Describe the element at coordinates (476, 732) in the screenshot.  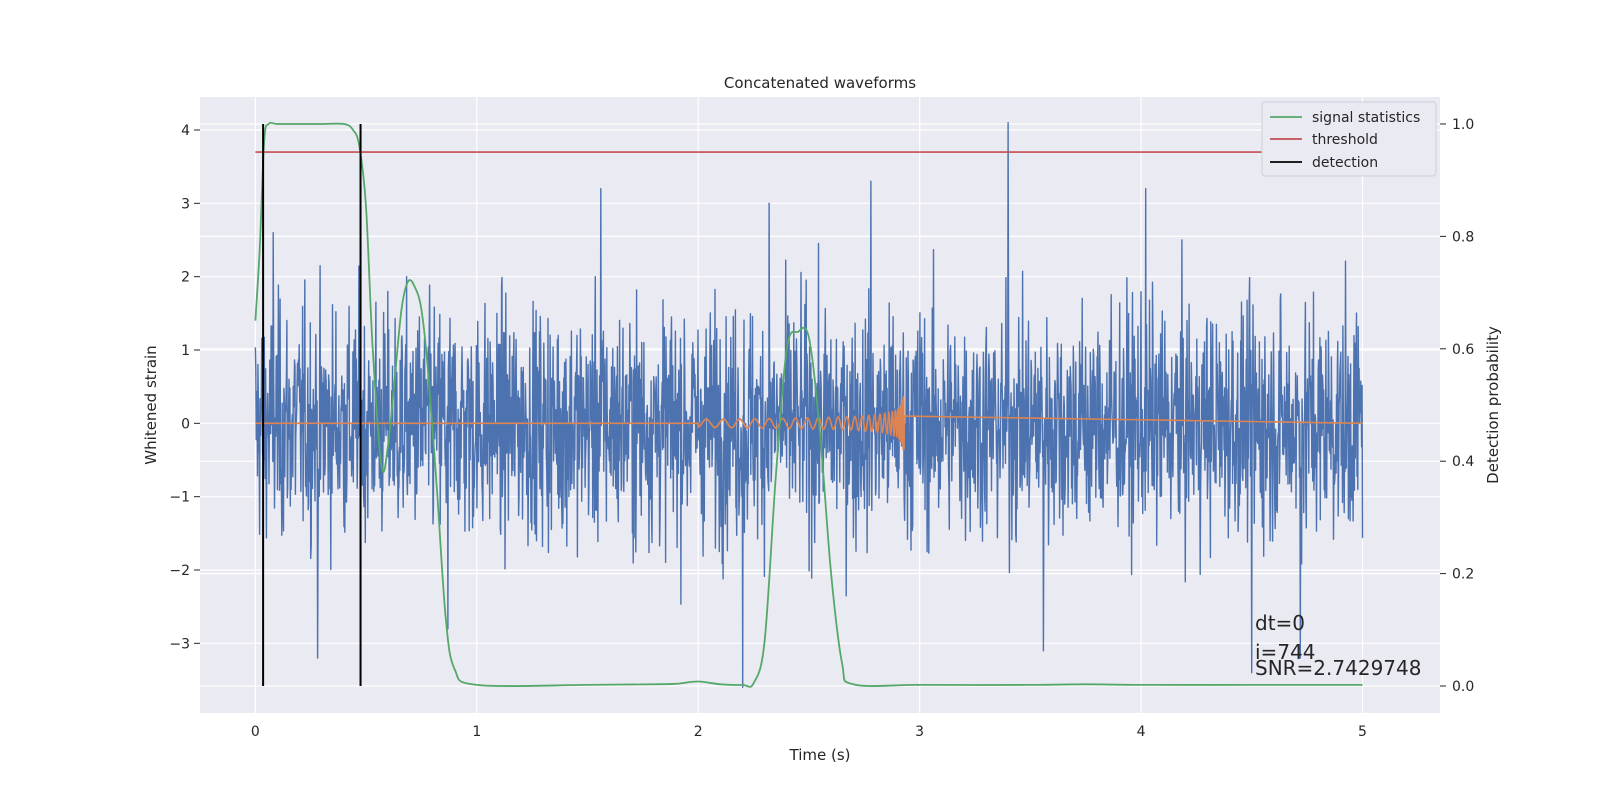
I see `x-tick-label: 1` at that location.